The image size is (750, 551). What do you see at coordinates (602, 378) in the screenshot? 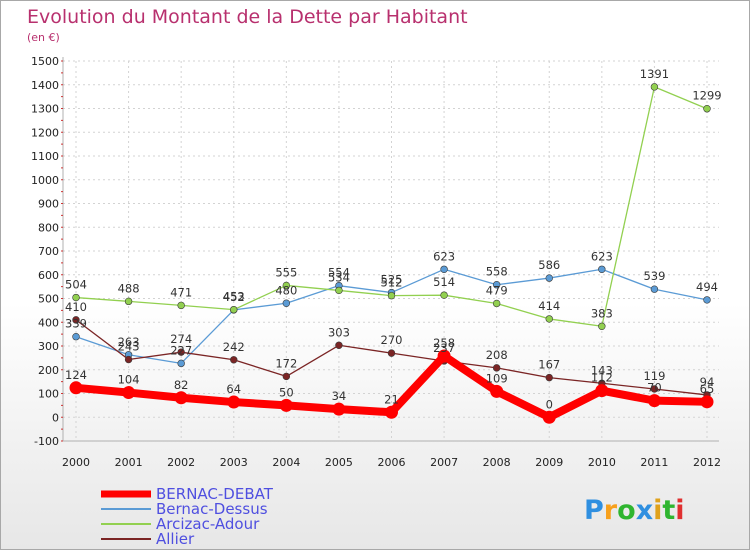
I see `data-label: 112` at bounding box center [602, 378].